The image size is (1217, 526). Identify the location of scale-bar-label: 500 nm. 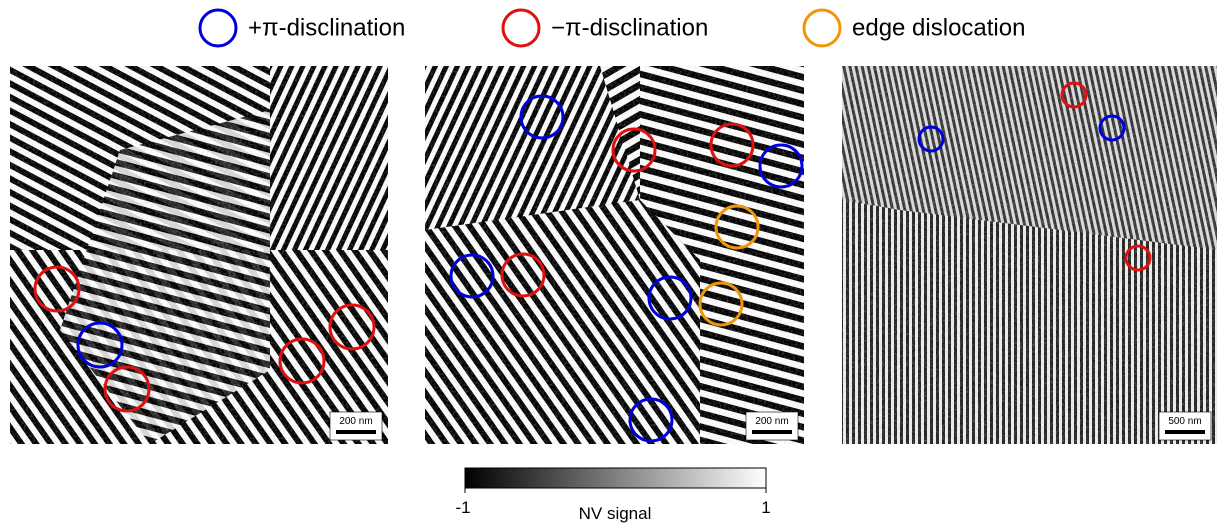
(1184, 421).